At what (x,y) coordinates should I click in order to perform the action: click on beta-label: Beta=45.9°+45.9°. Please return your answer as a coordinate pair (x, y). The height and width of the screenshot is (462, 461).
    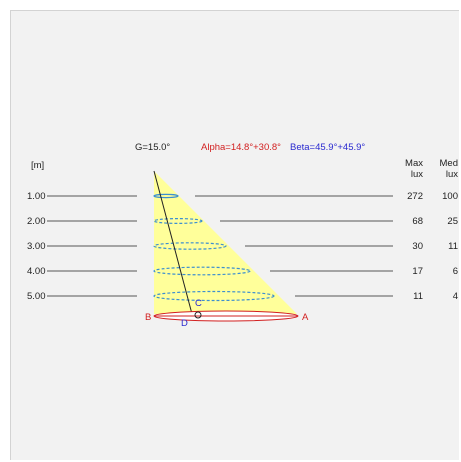
    Looking at the image, I should click on (327, 147).